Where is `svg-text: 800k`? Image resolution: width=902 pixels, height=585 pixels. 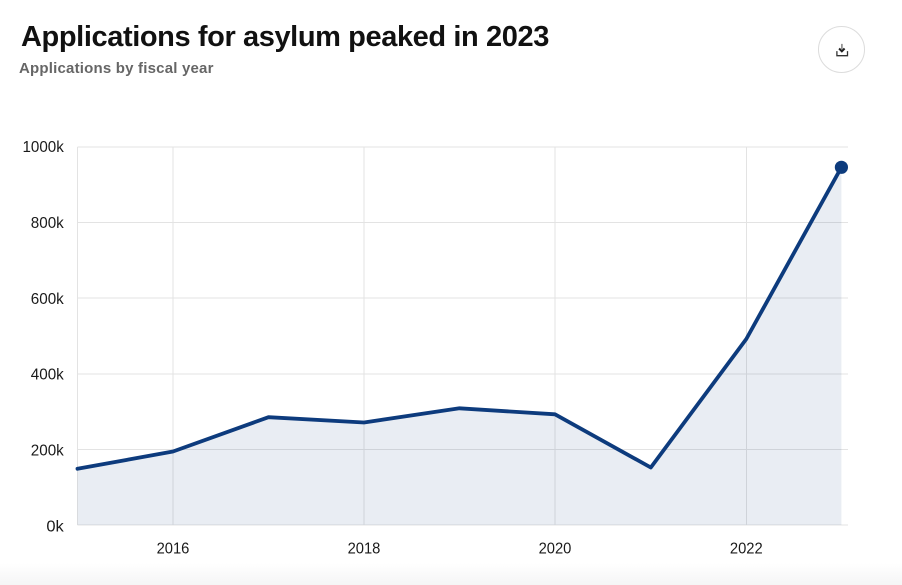 svg-text: 800k is located at coordinates (47, 223).